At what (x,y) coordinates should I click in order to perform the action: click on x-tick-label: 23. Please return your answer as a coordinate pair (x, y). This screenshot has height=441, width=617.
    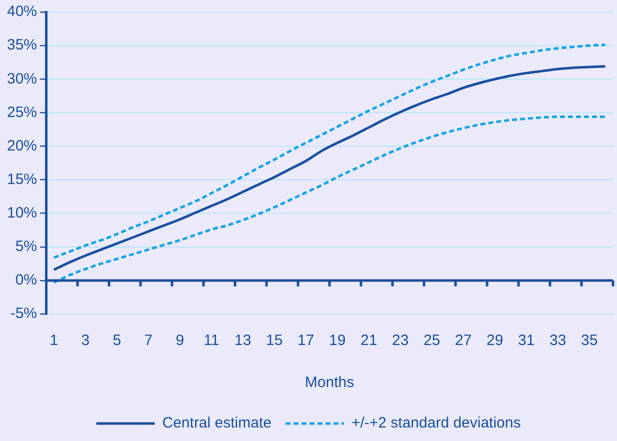
    Looking at the image, I should click on (400, 341).